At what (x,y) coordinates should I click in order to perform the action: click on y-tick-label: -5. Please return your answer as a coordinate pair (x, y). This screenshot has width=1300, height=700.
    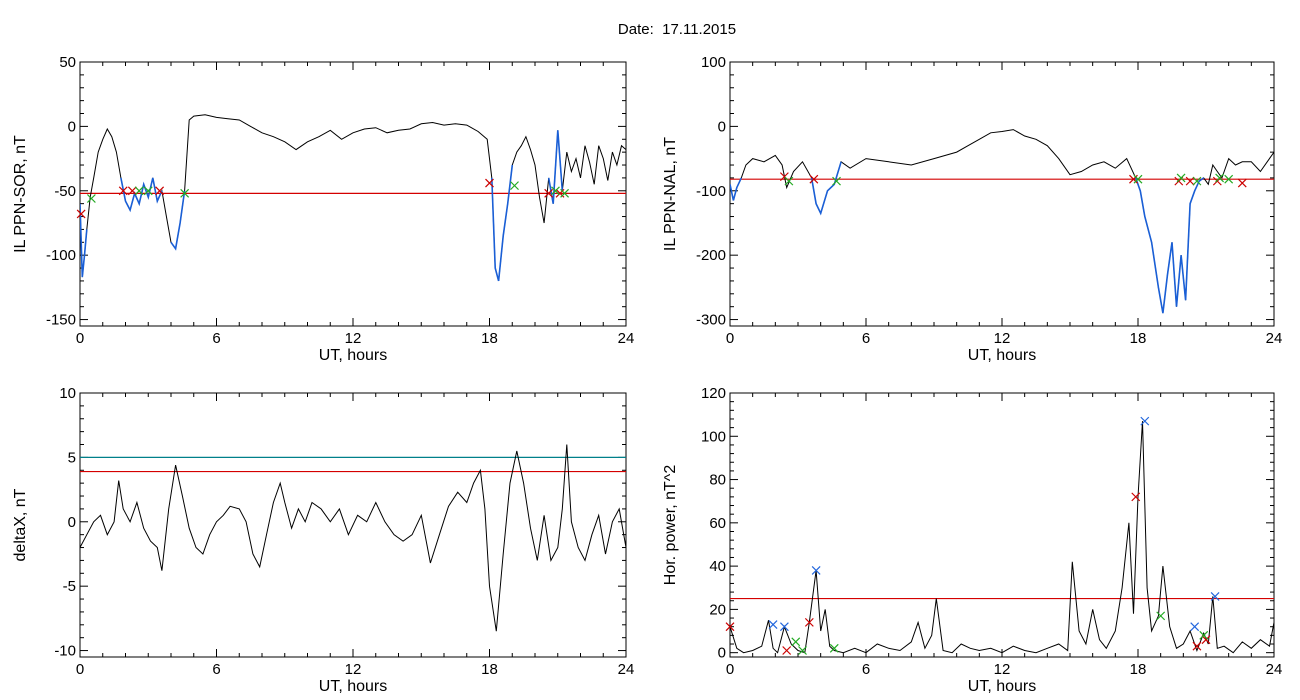
    Looking at the image, I should click on (69, 586).